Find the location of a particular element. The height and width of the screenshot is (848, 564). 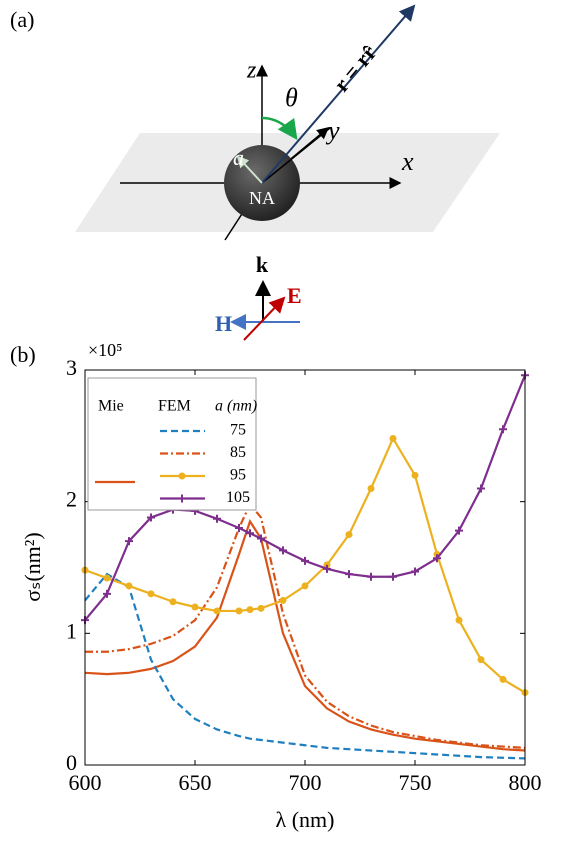

y-axis-label: σₛ(nm²) is located at coordinates (32, 566).